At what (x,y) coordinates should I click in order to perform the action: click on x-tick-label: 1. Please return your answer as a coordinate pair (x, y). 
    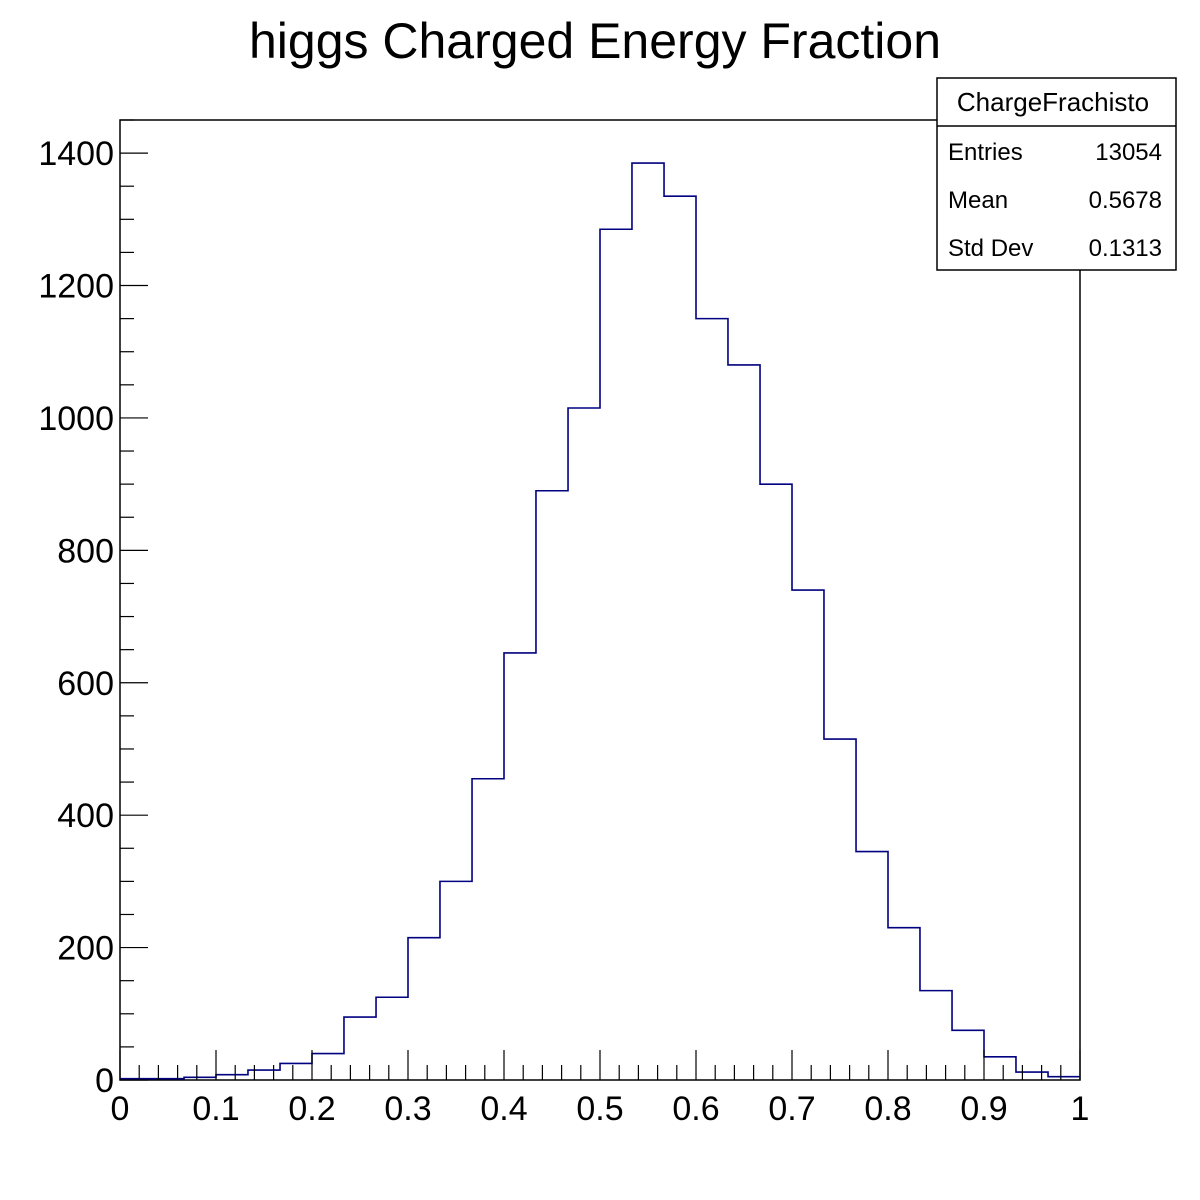
    Looking at the image, I should click on (1080, 1109).